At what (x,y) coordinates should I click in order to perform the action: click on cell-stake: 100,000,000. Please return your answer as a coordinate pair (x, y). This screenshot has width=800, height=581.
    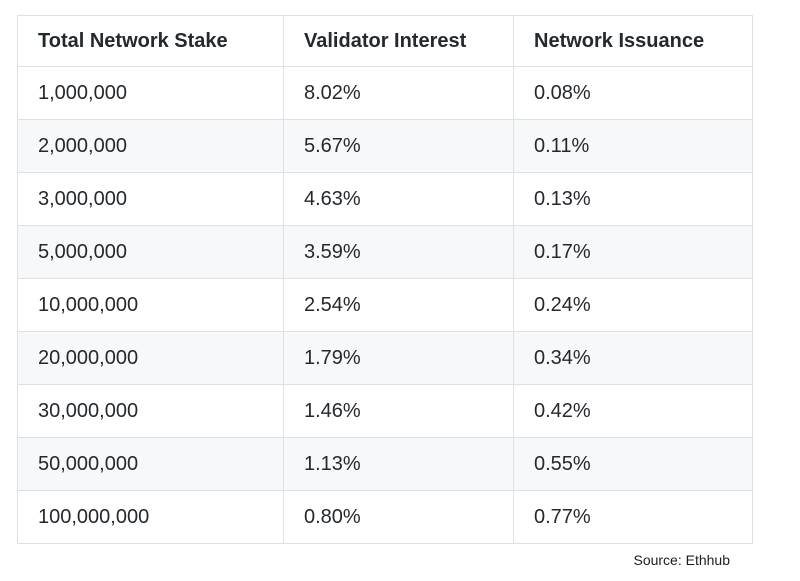
    Looking at the image, I should click on (150, 517).